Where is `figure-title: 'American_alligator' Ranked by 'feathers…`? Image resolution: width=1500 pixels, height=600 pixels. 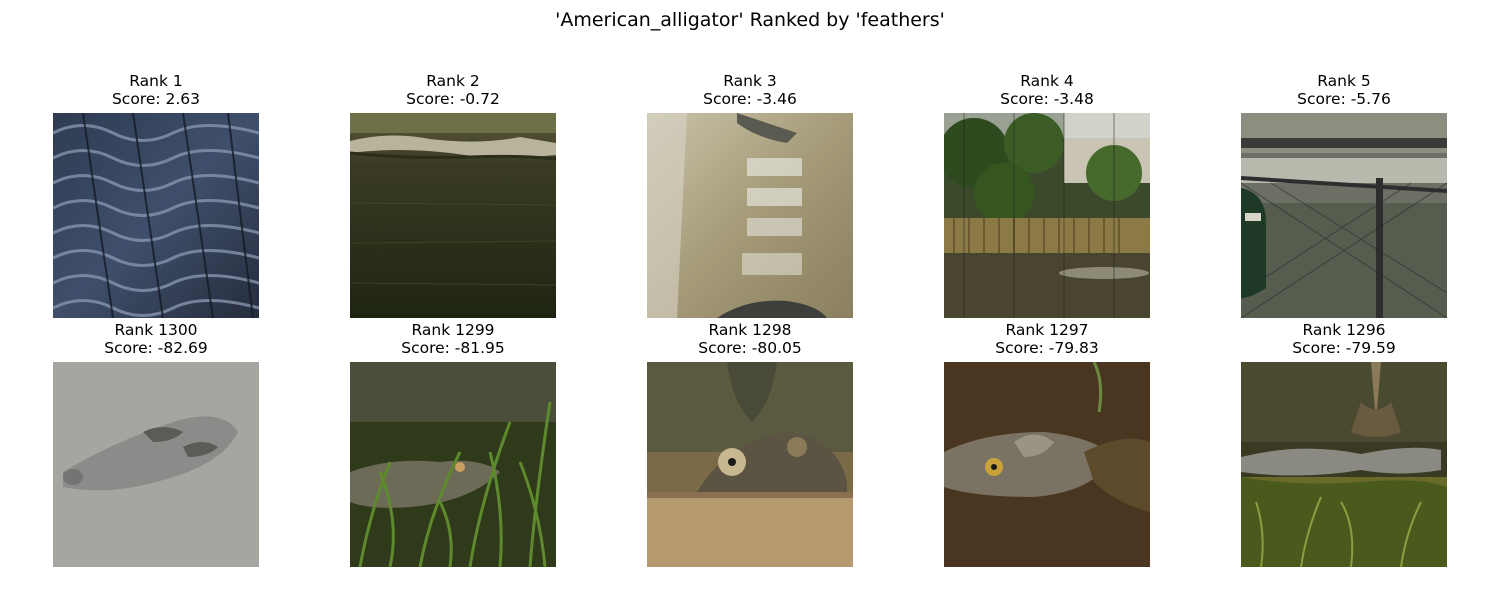
figure-title: 'American_alligator' Ranked by 'feathers… is located at coordinates (750, 20).